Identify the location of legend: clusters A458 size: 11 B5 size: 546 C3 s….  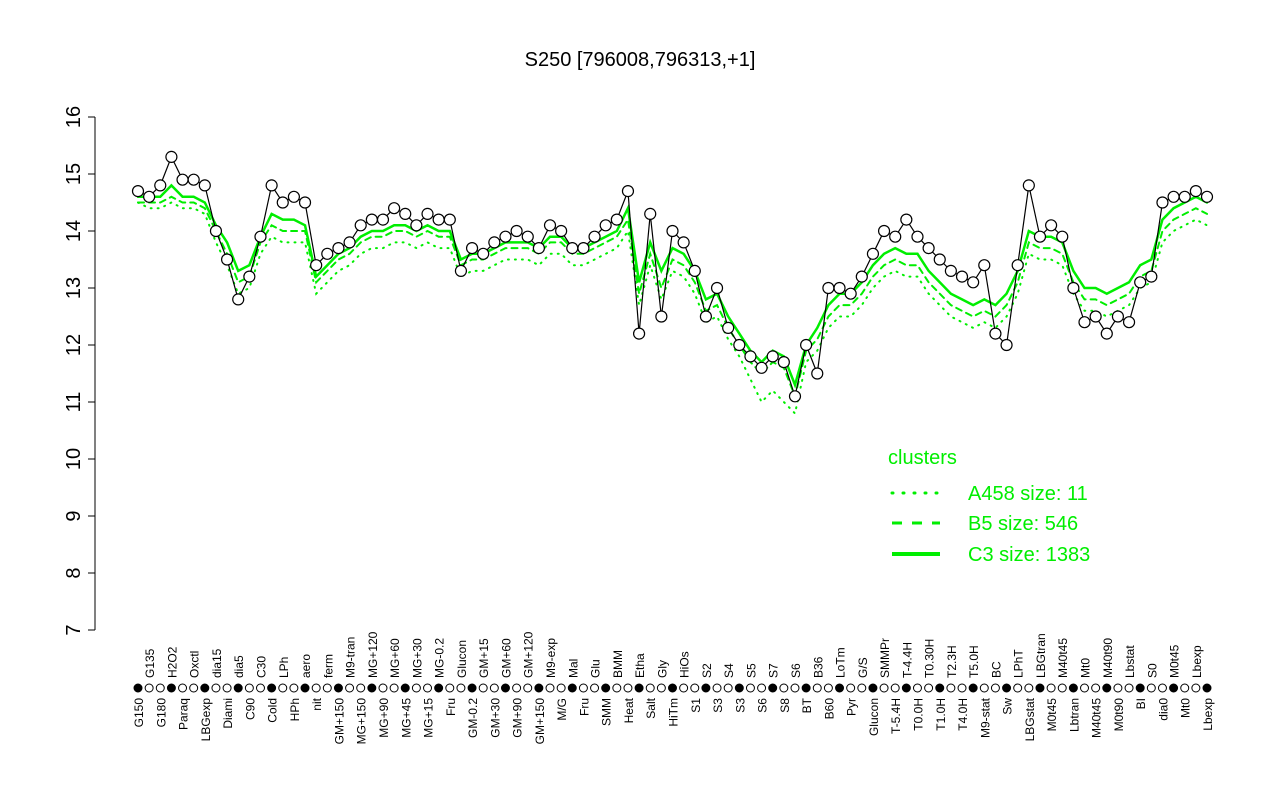
(989, 506).